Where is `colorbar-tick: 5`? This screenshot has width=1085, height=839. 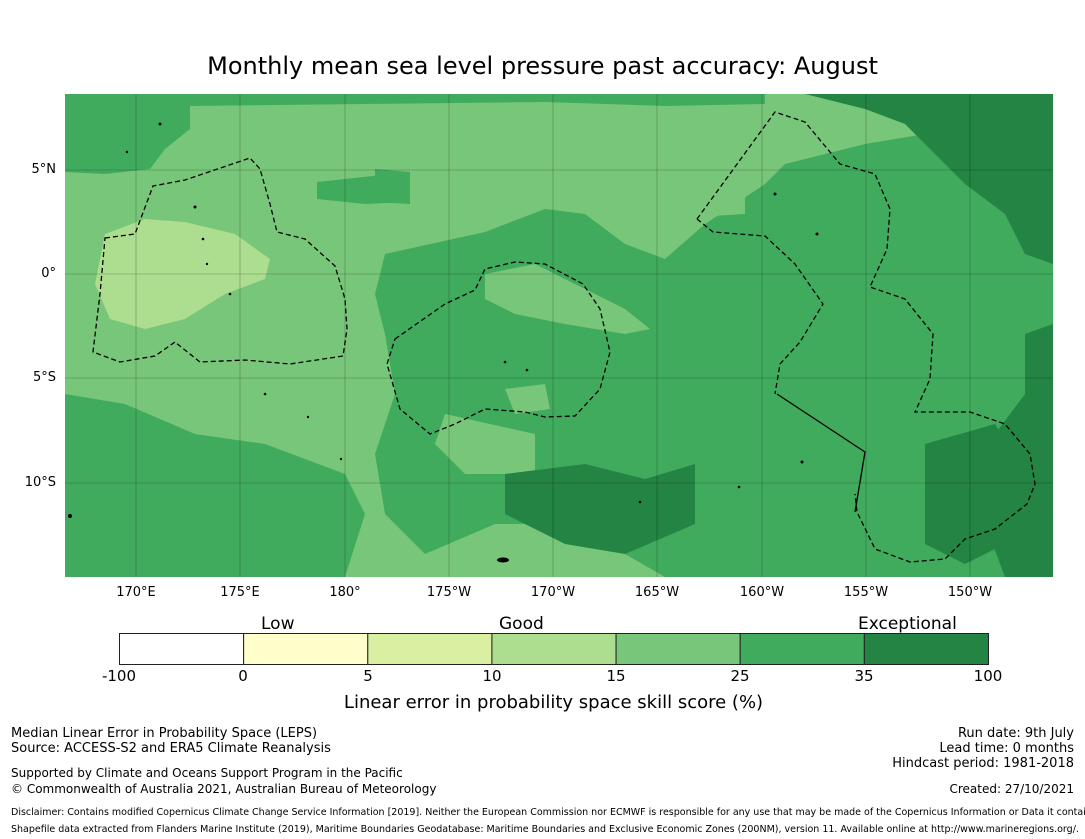 colorbar-tick: 5 is located at coordinates (368, 676).